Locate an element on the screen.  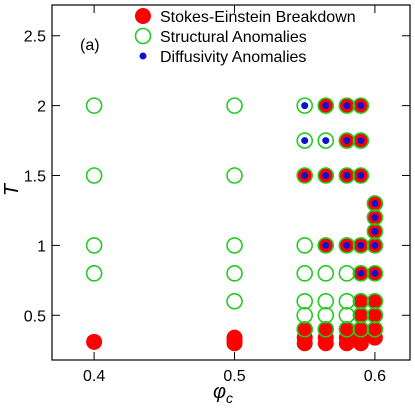
y-tick-label: 2 is located at coordinates (41, 107).